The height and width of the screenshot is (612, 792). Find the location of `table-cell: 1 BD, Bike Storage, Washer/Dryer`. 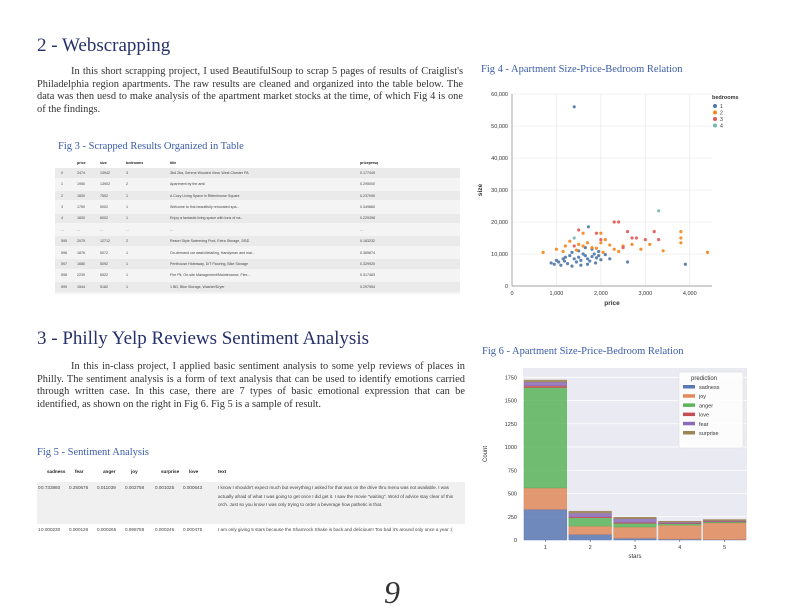

table-cell: 1 BD, Bike Storage, Washer/Dryer is located at coordinates (197, 286).